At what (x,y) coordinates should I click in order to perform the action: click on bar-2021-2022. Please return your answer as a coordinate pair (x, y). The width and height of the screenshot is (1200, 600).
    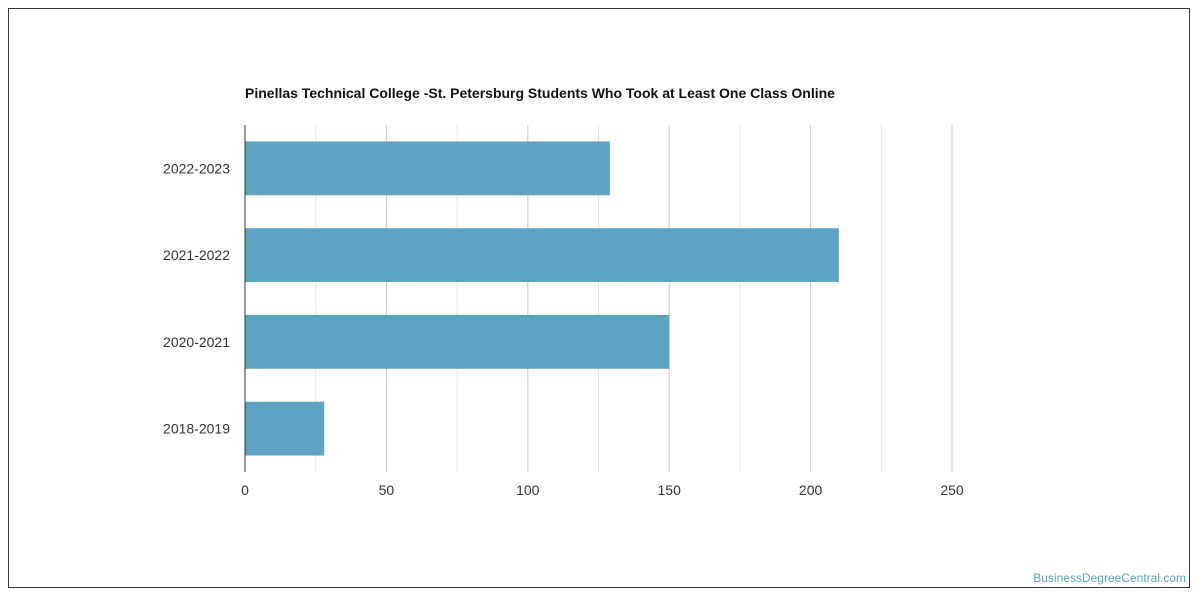
    Looking at the image, I should click on (542, 255).